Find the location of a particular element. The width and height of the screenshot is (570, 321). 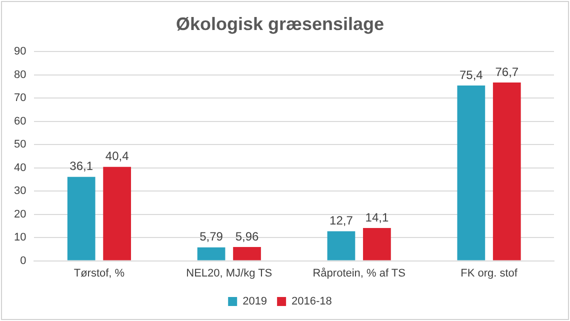

y-tick-label: 40 is located at coordinates (20, 168).